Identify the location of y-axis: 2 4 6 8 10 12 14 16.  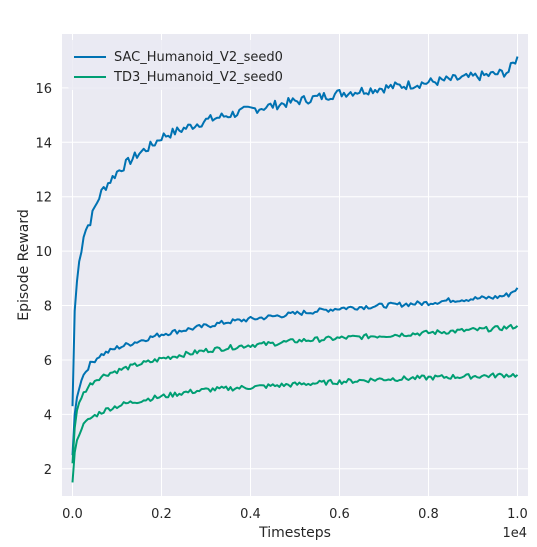
(43, 280).